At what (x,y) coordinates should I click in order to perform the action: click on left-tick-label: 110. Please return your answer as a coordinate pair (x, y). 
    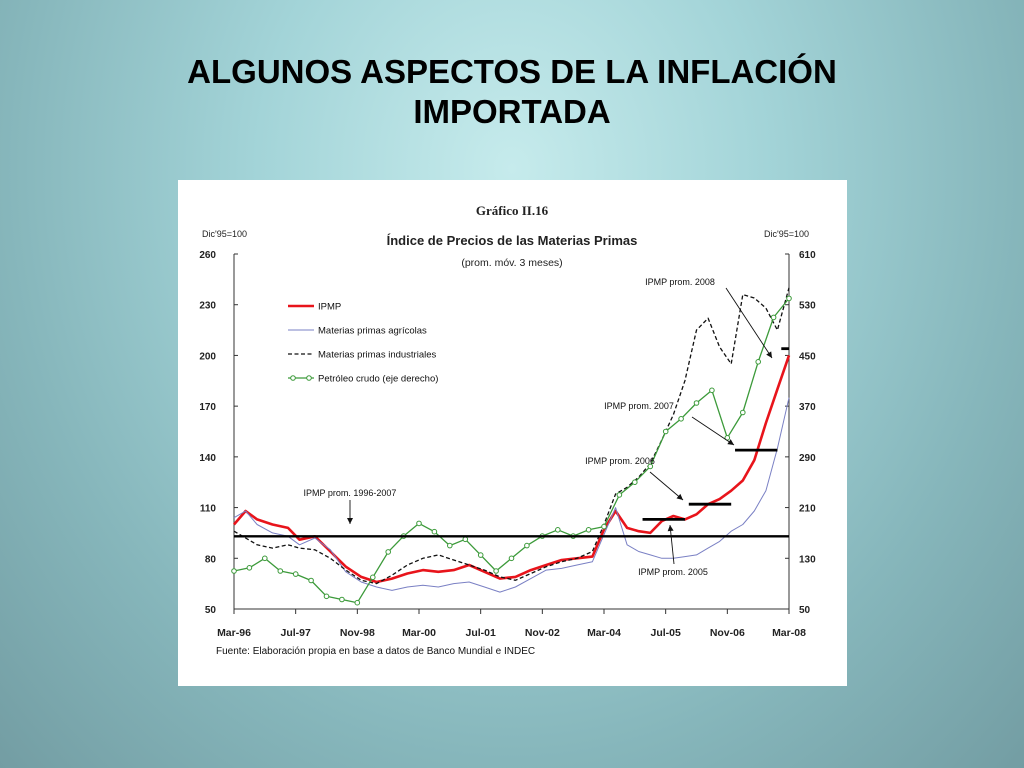
    Looking at the image, I should click on (208, 509).